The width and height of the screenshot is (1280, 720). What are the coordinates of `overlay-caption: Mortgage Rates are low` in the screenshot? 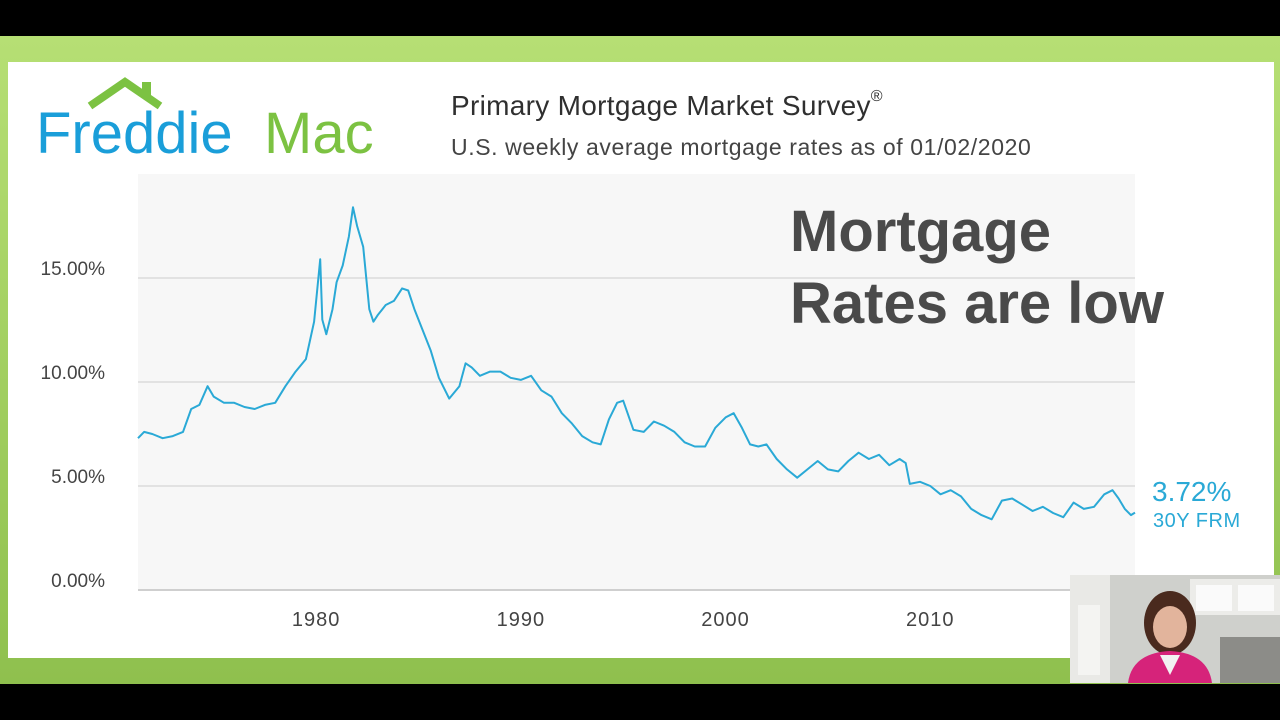 It's located at (977, 268).